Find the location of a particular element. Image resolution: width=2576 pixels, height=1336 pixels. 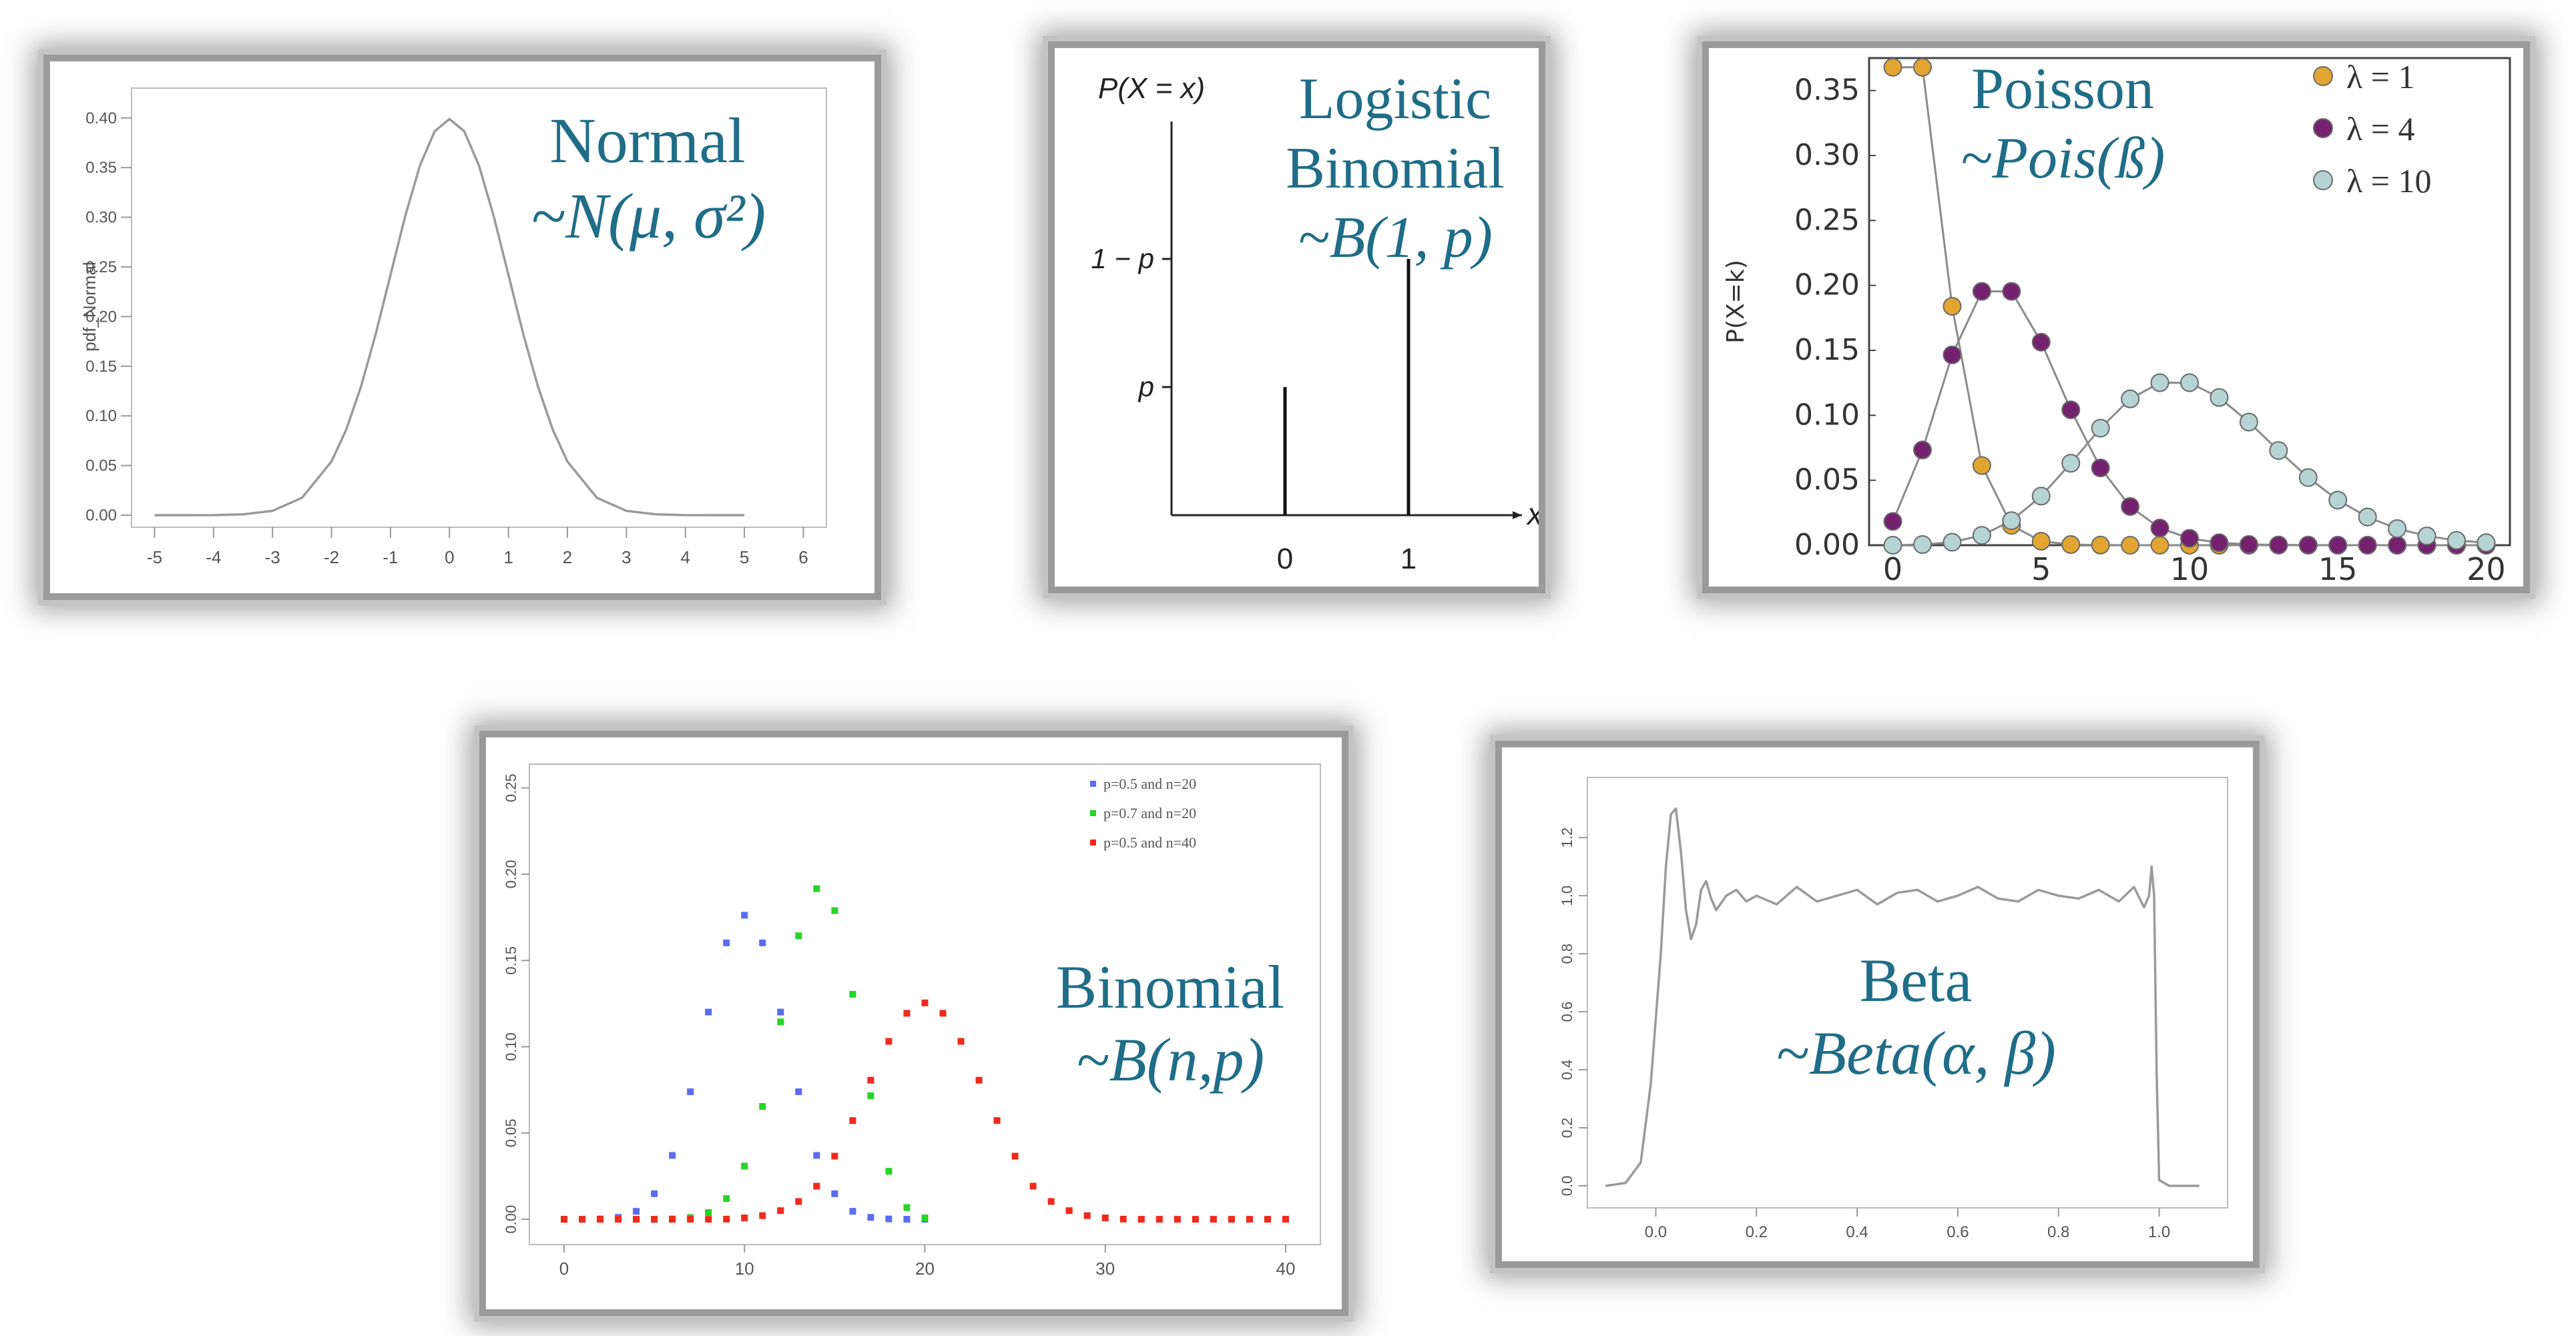

x-tick-label: 4 is located at coordinates (685, 557).